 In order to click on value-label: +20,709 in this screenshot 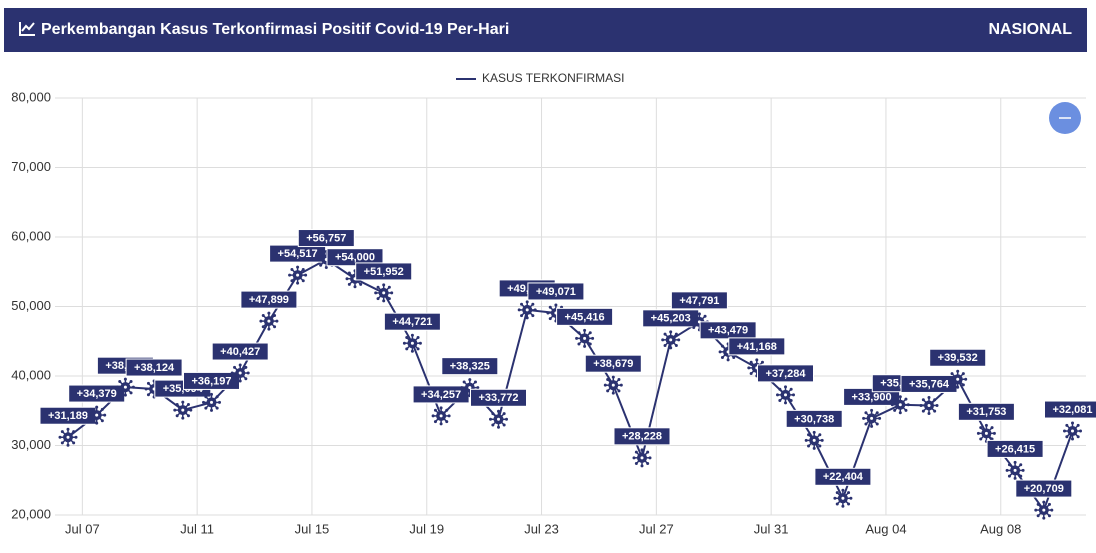, I will do `click(1044, 488)`.